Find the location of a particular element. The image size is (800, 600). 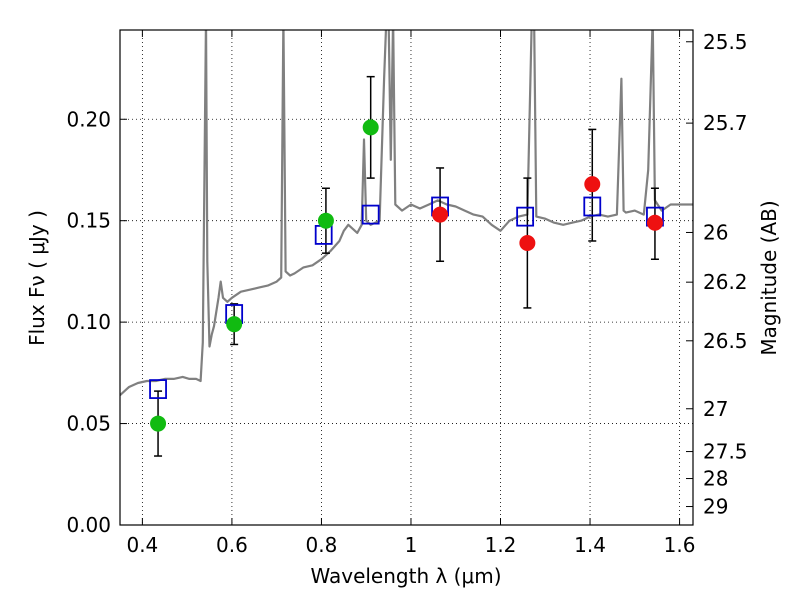

y-tick-label: 0.20 is located at coordinates (88, 119).